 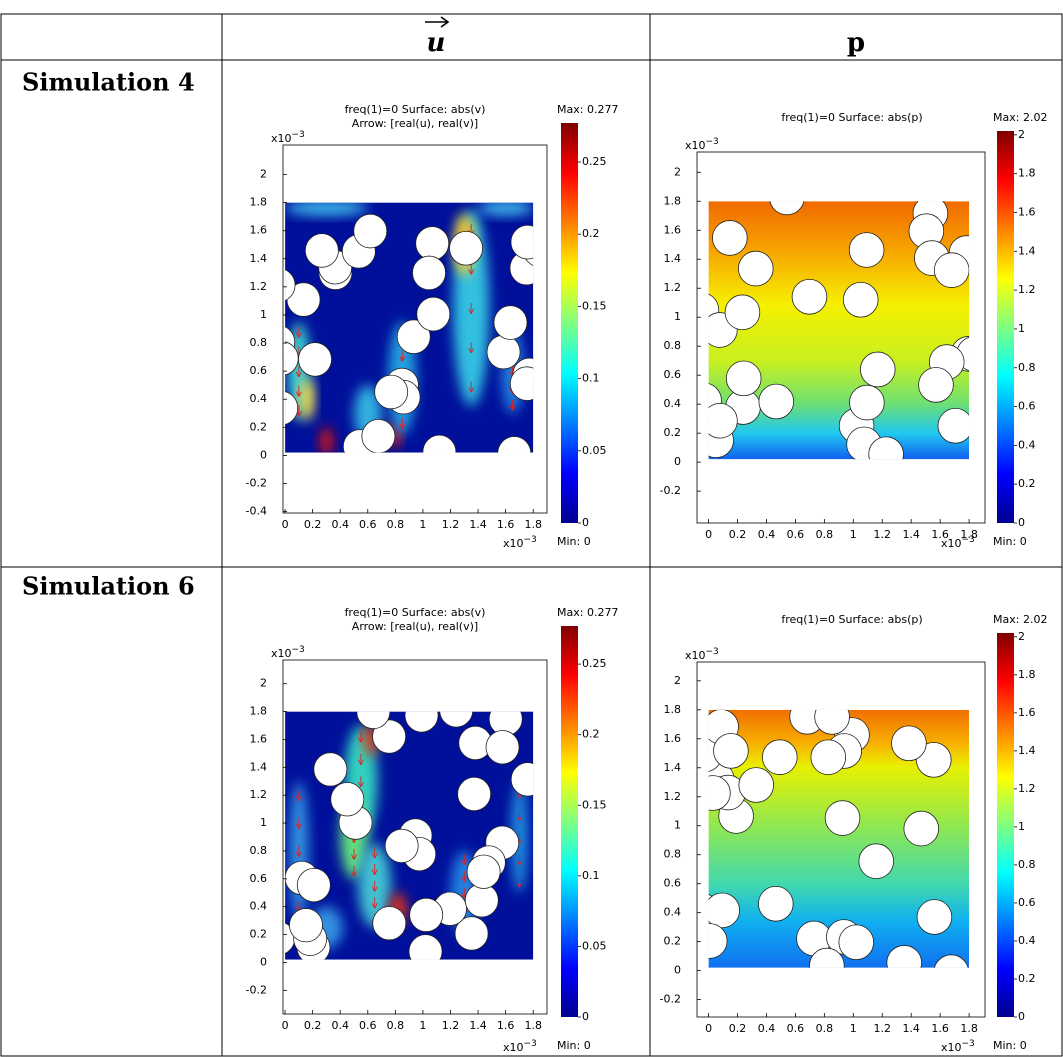 What do you see at coordinates (436, 43) in the screenshot?
I see `column-header: u` at bounding box center [436, 43].